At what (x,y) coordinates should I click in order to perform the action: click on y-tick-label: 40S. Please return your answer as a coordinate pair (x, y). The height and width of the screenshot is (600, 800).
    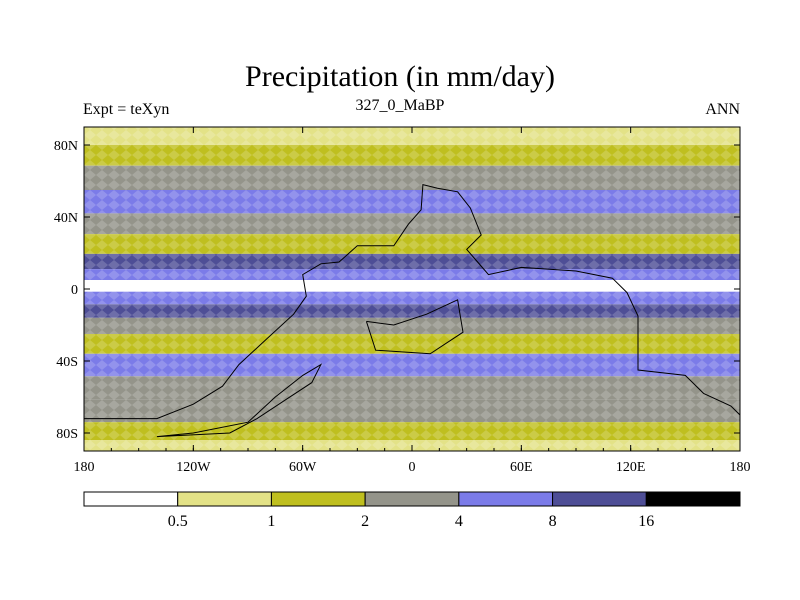
    Looking at the image, I should click on (67, 362).